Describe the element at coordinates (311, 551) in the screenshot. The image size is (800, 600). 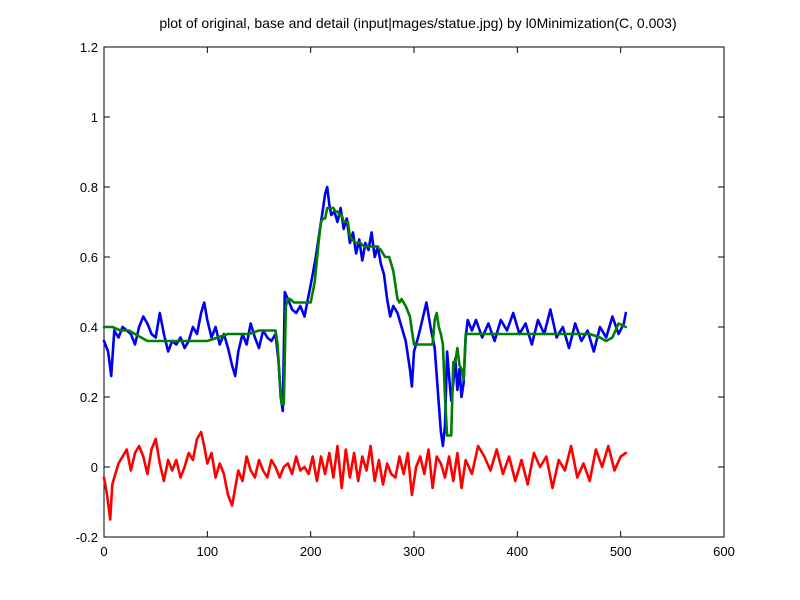
I see `x-tick-label: 200` at that location.